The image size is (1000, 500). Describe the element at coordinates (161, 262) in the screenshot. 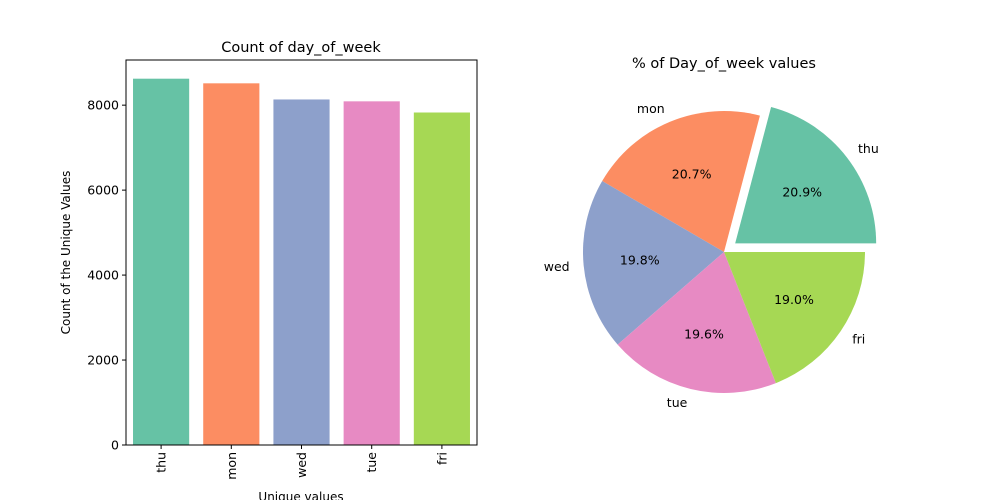

I see `bar-thu` at that location.